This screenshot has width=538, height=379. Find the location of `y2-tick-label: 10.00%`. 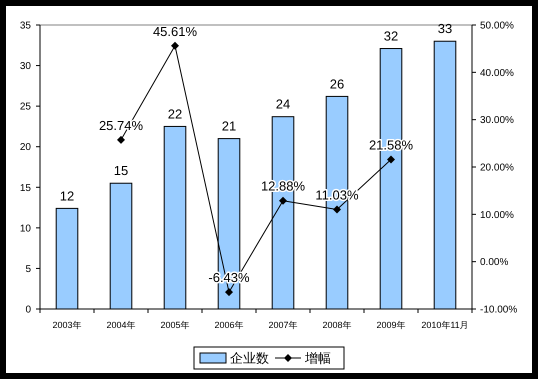

y2-tick-label: 10.00% is located at coordinates (497, 215).